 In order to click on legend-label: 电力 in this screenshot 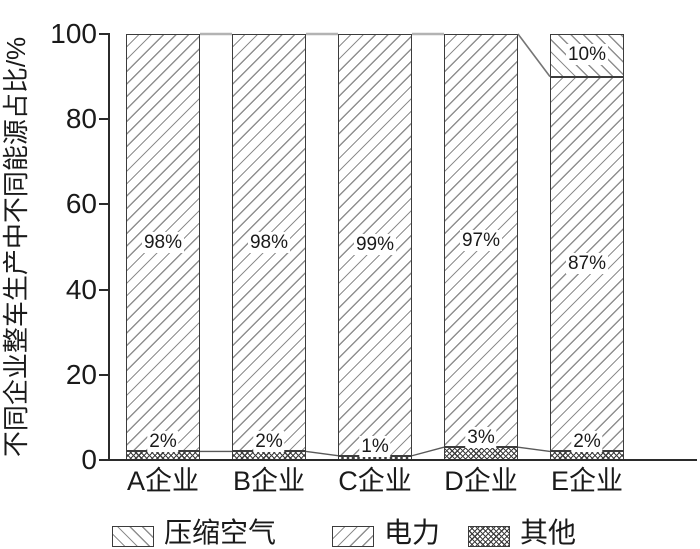, I will do `click(412, 532)`.